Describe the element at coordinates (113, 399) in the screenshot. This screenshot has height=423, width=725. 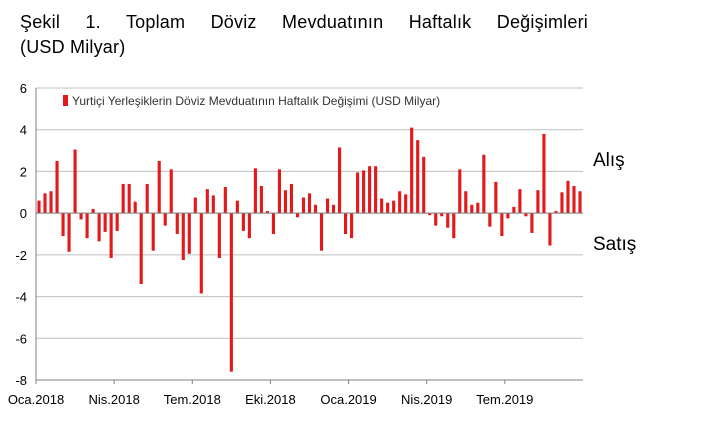
I see `x-tick-label: Nis.2018` at that location.